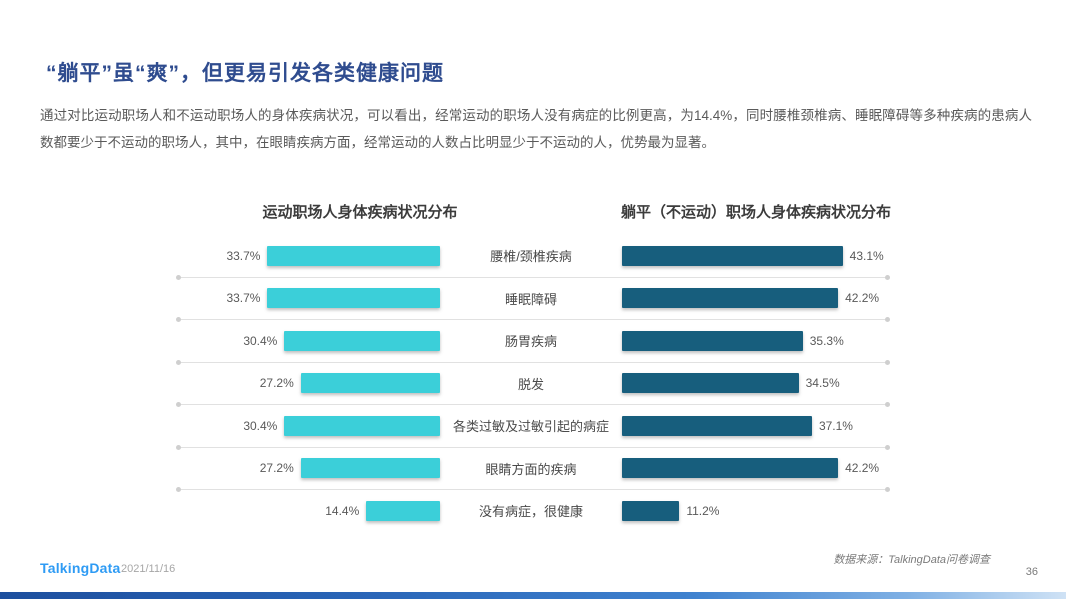 This screenshot has width=1066, height=599. Describe the element at coordinates (530, 299) in the screenshot. I see `category-label: 睡眠障碍` at that location.